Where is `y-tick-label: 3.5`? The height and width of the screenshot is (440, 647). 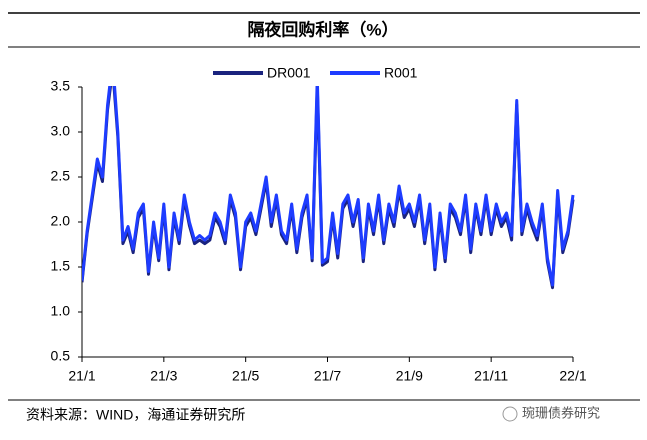 y-tick-label: 3.5 is located at coordinates (61, 86).